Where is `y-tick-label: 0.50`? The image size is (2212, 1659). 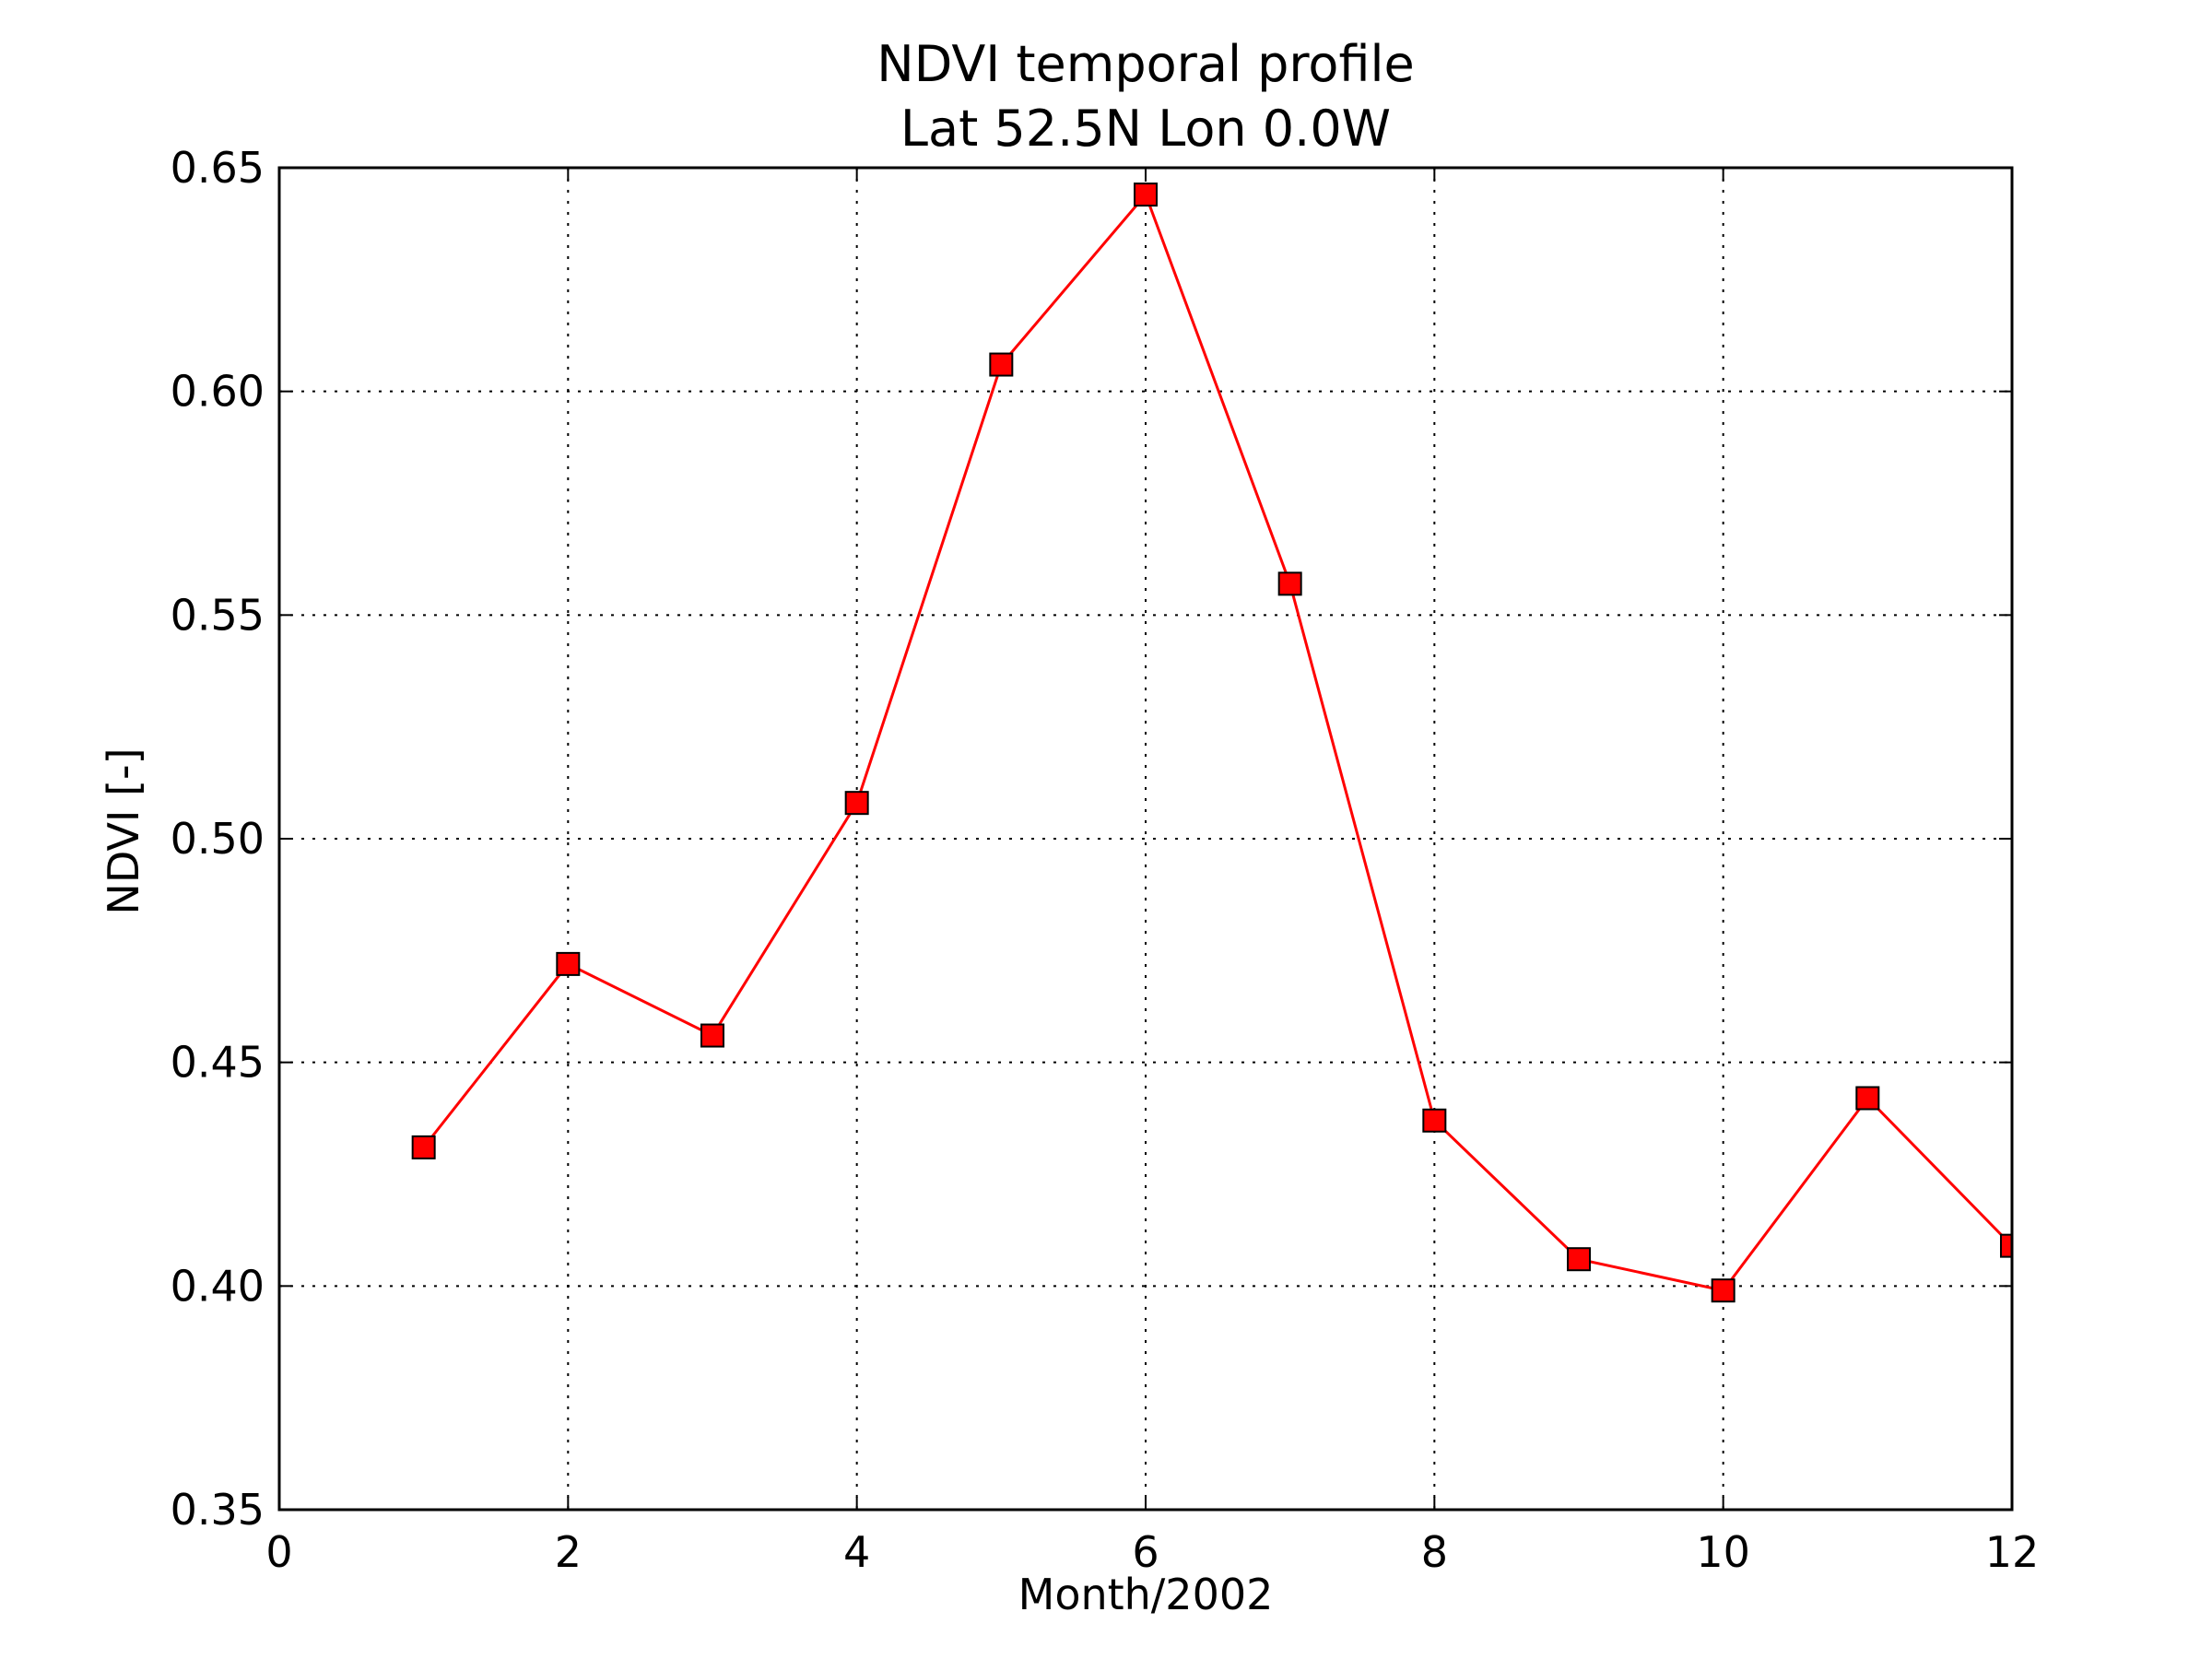 y-tick-label: 0.50 is located at coordinates (218, 839).